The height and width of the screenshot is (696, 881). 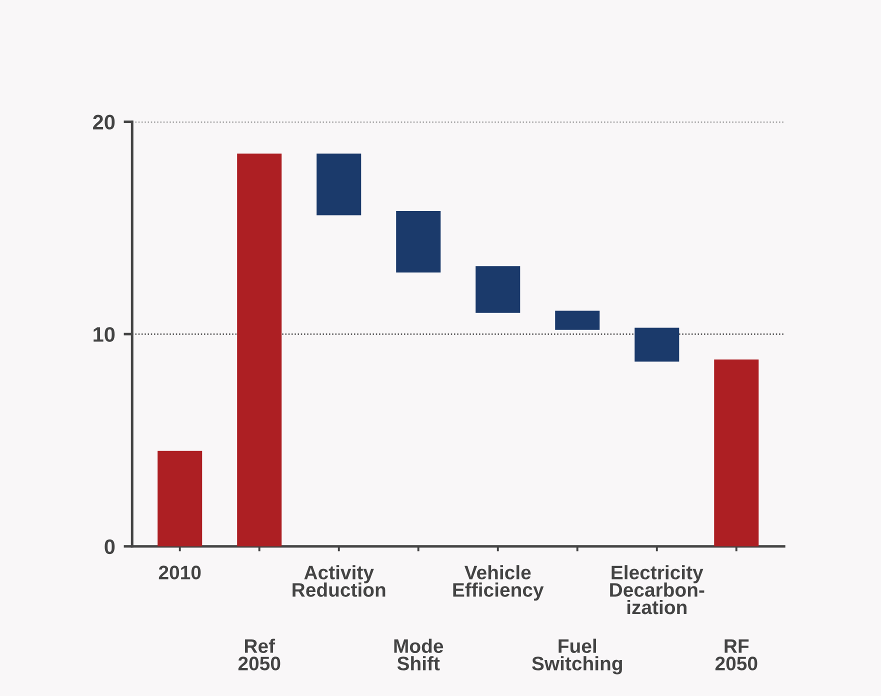 What do you see at coordinates (104, 334) in the screenshot?
I see `y-tick-label: 10` at bounding box center [104, 334].